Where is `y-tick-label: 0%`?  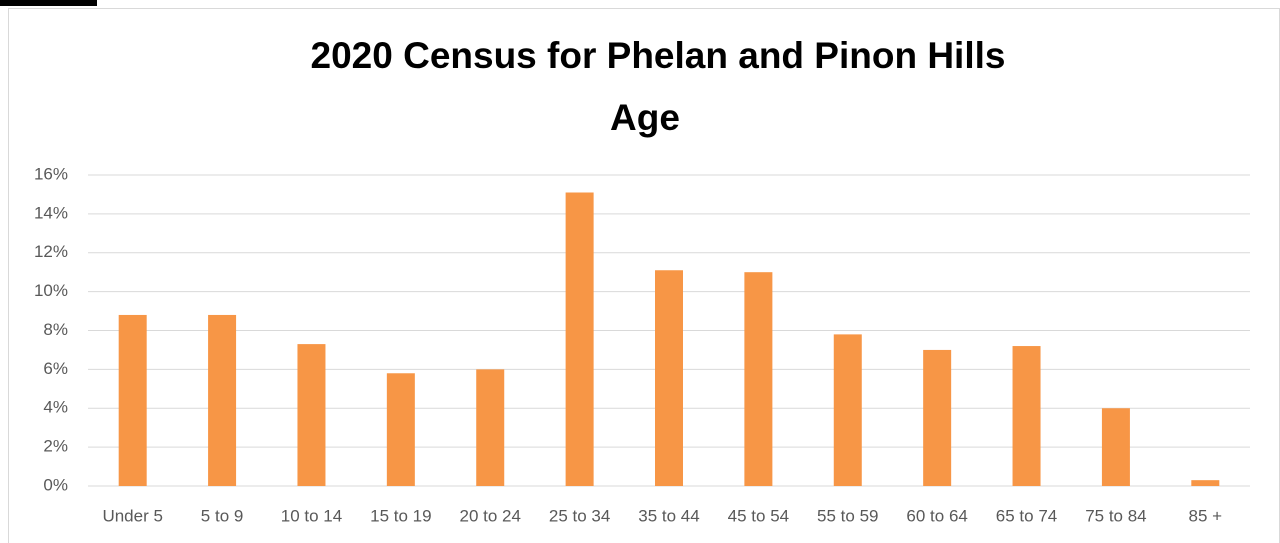 y-tick-label: 0% is located at coordinates (55, 484).